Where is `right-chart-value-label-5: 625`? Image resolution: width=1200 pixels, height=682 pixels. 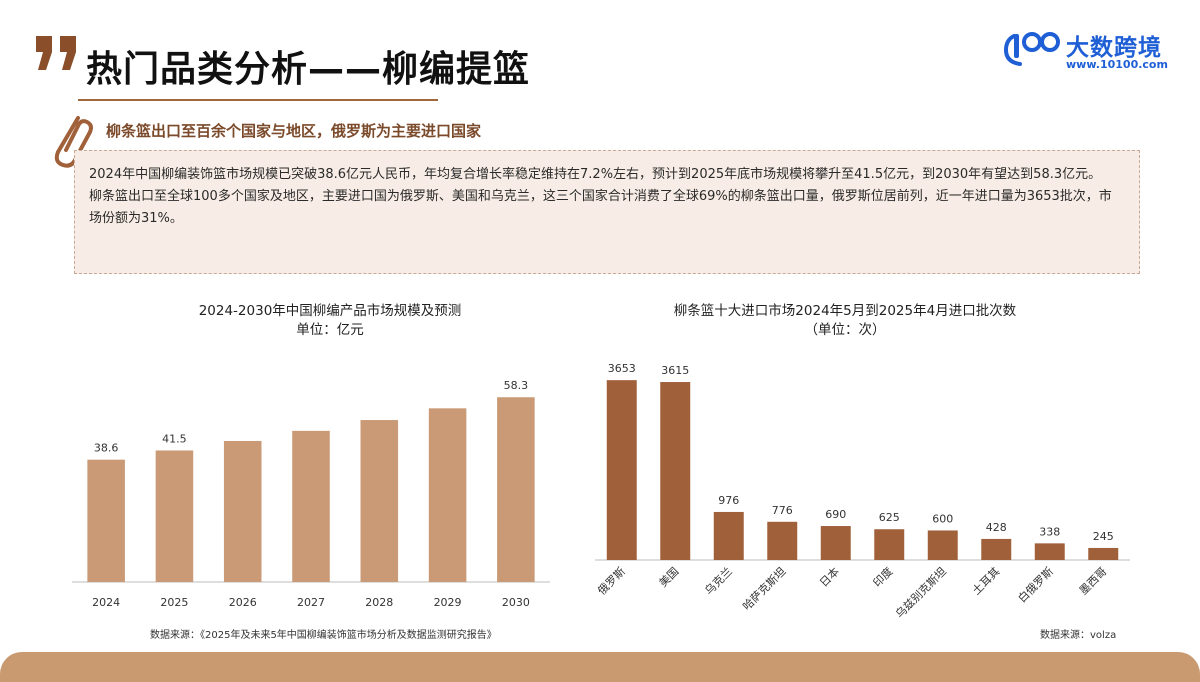 right-chart-value-label-5: 625 is located at coordinates (889, 517).